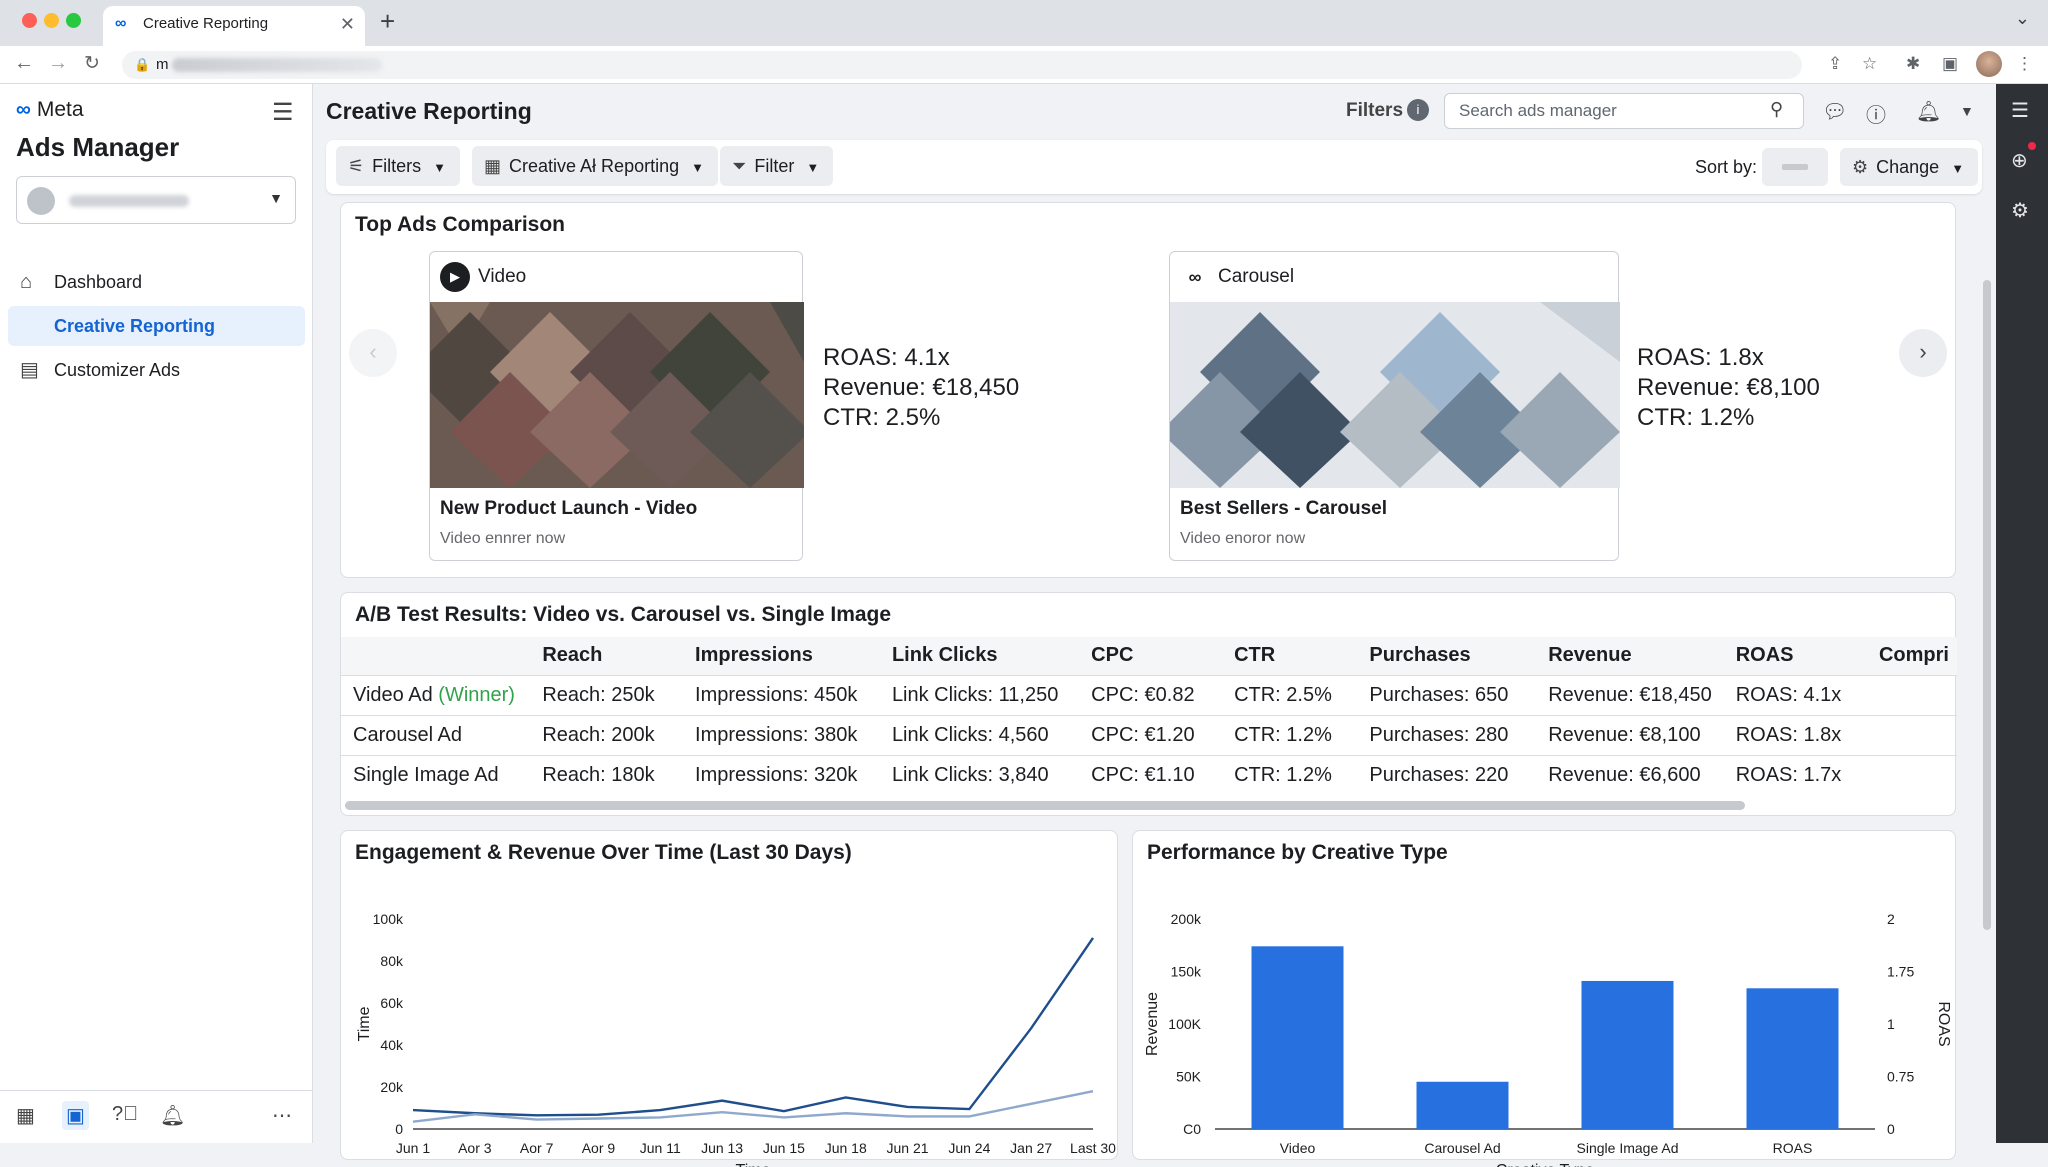 Image resolution: width=2048 pixels, height=1167 pixels. Describe the element at coordinates (392, 961) in the screenshot. I see `y-tick-label: 80k` at that location.